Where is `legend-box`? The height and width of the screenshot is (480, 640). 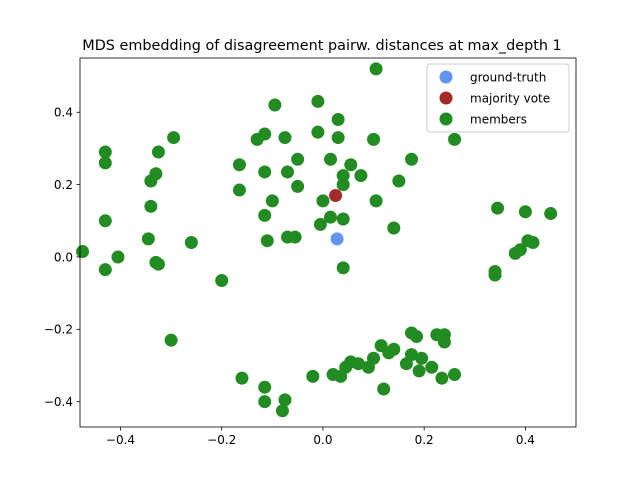 legend-box is located at coordinates (498, 98).